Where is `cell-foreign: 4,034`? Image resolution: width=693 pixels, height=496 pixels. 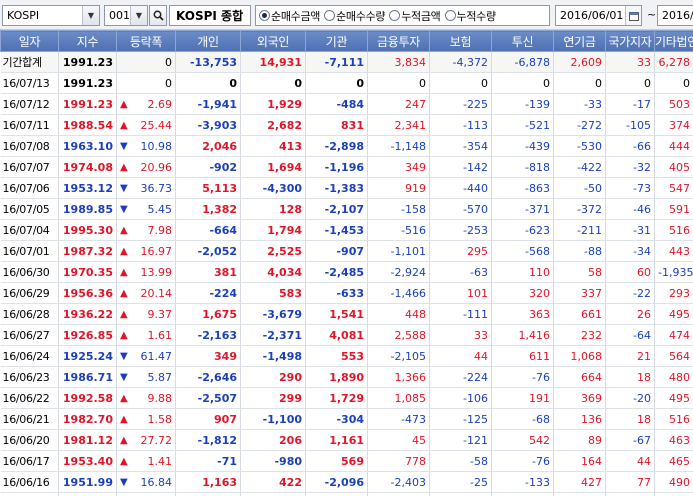
cell-foreign: 4,034 is located at coordinates (273, 272).